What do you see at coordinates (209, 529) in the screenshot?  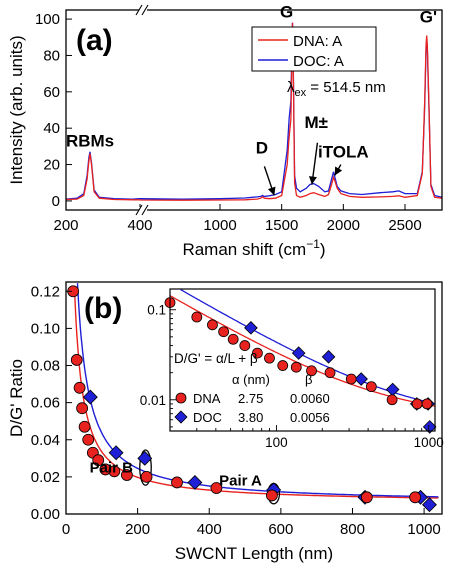 I see `panel-b-x-tick-label: 400` at bounding box center [209, 529].